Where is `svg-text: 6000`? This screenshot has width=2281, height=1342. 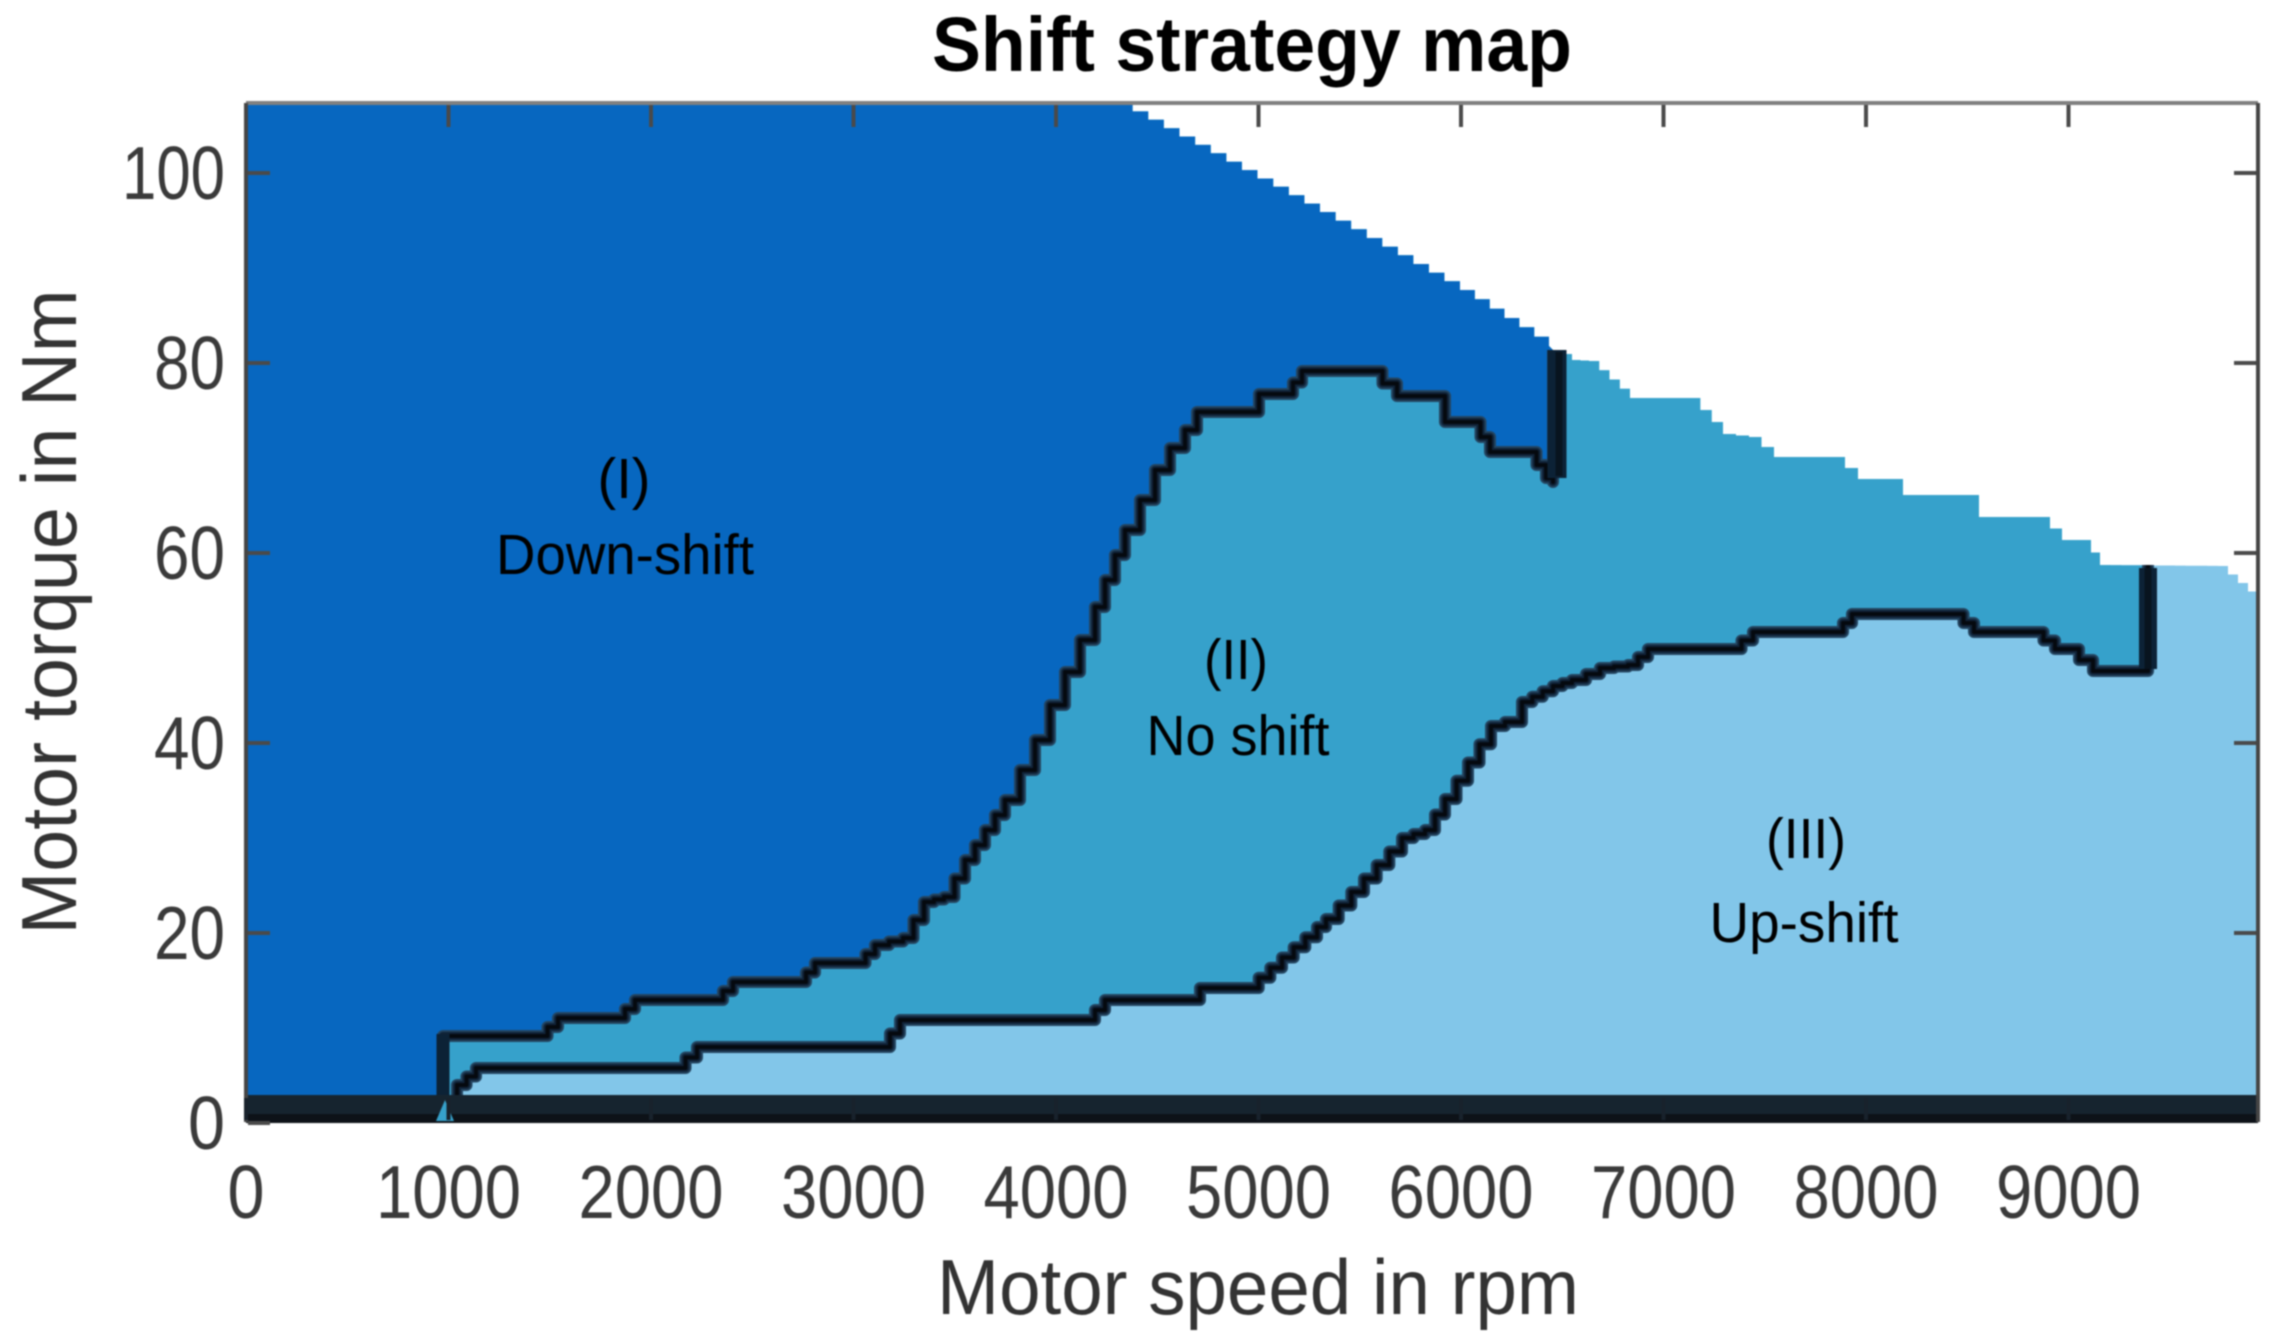 svg-text: 6000 is located at coordinates (1461, 1192).